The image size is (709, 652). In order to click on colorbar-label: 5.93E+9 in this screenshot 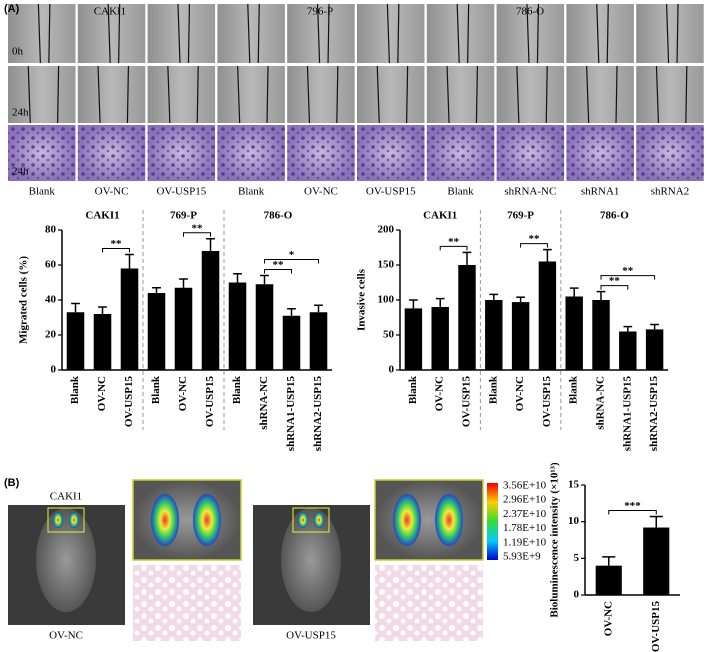, I will do `click(522, 557)`.